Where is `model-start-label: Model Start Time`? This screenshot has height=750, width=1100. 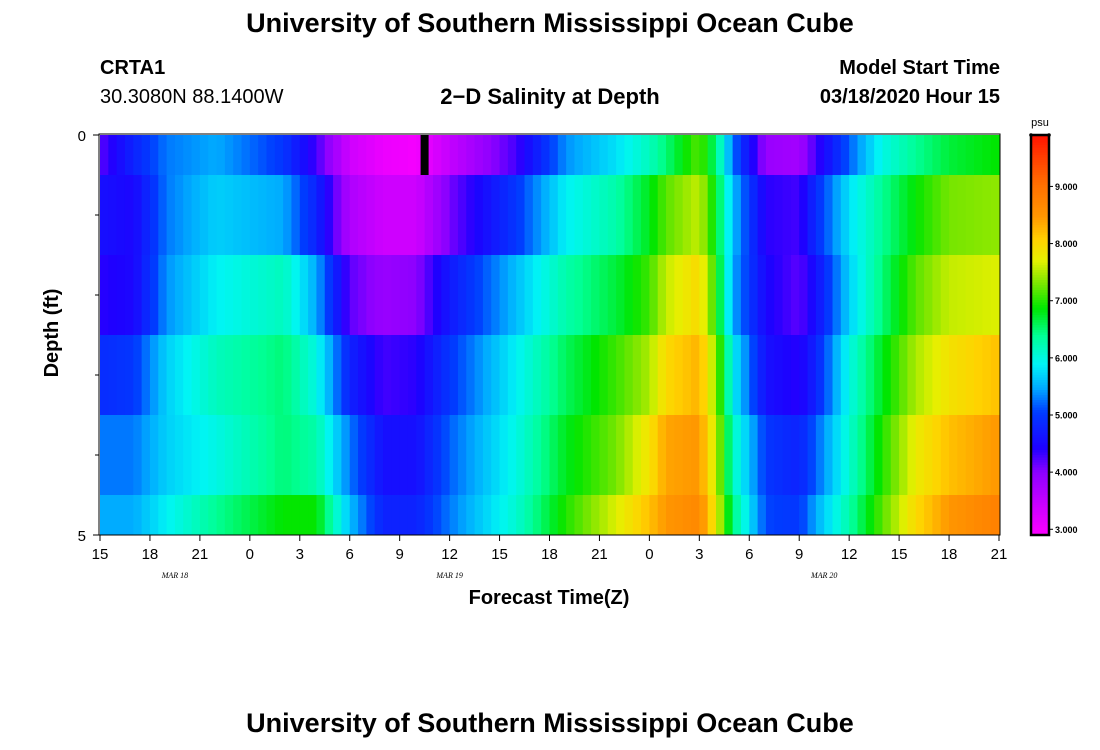 model-start-label: Model Start Time is located at coordinates (919, 68).